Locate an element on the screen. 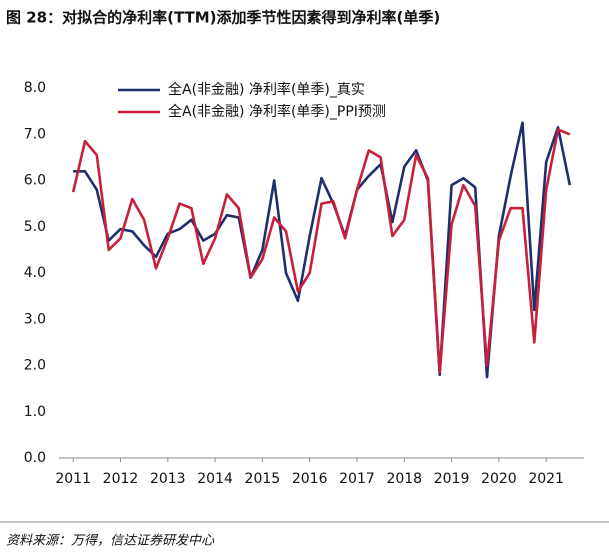 Image resolution: width=609 pixels, height=557 pixels. y-tick-label: 5.0 is located at coordinates (35, 227).